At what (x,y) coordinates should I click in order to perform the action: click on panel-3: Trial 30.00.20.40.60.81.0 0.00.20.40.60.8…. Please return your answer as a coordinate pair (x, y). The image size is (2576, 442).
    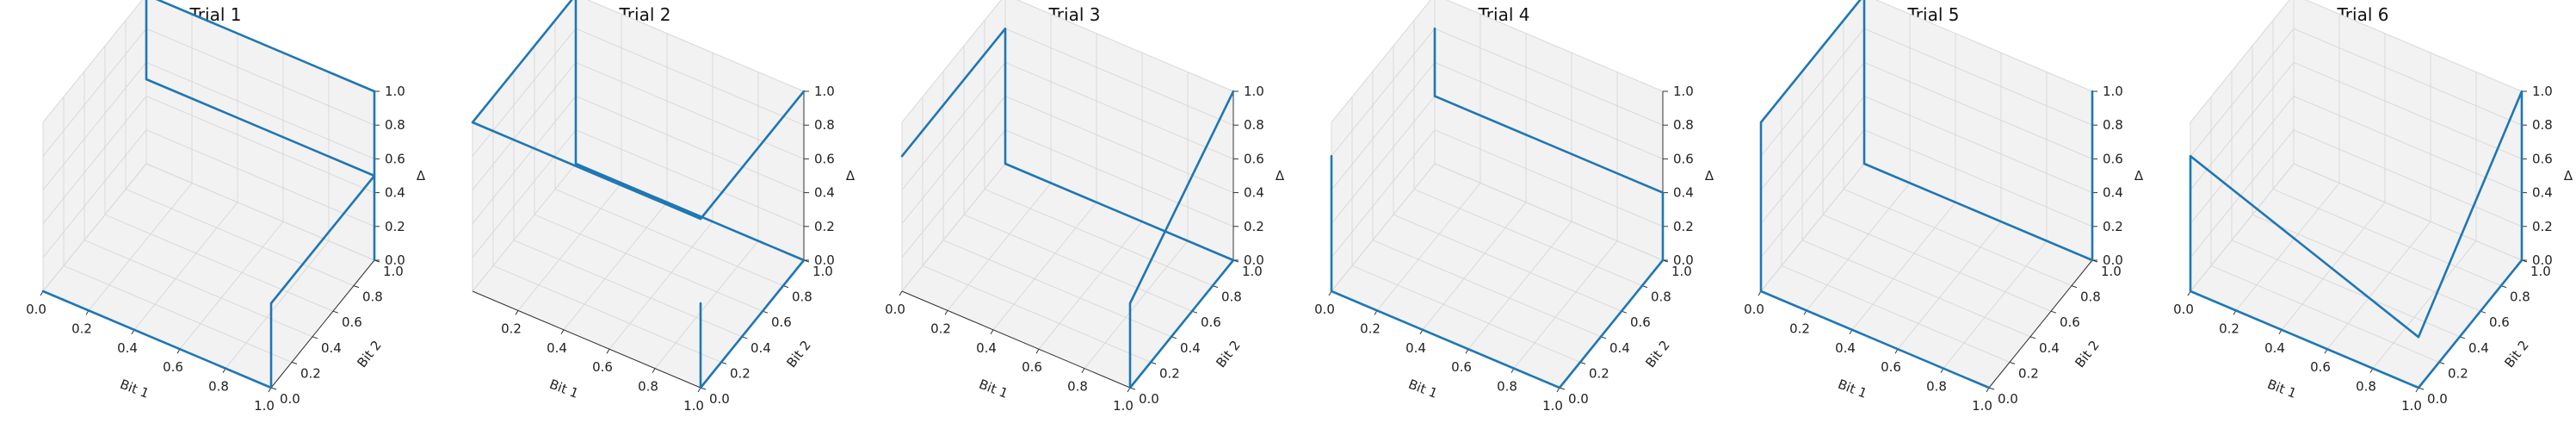
    Looking at the image, I should click on (1085, 207).